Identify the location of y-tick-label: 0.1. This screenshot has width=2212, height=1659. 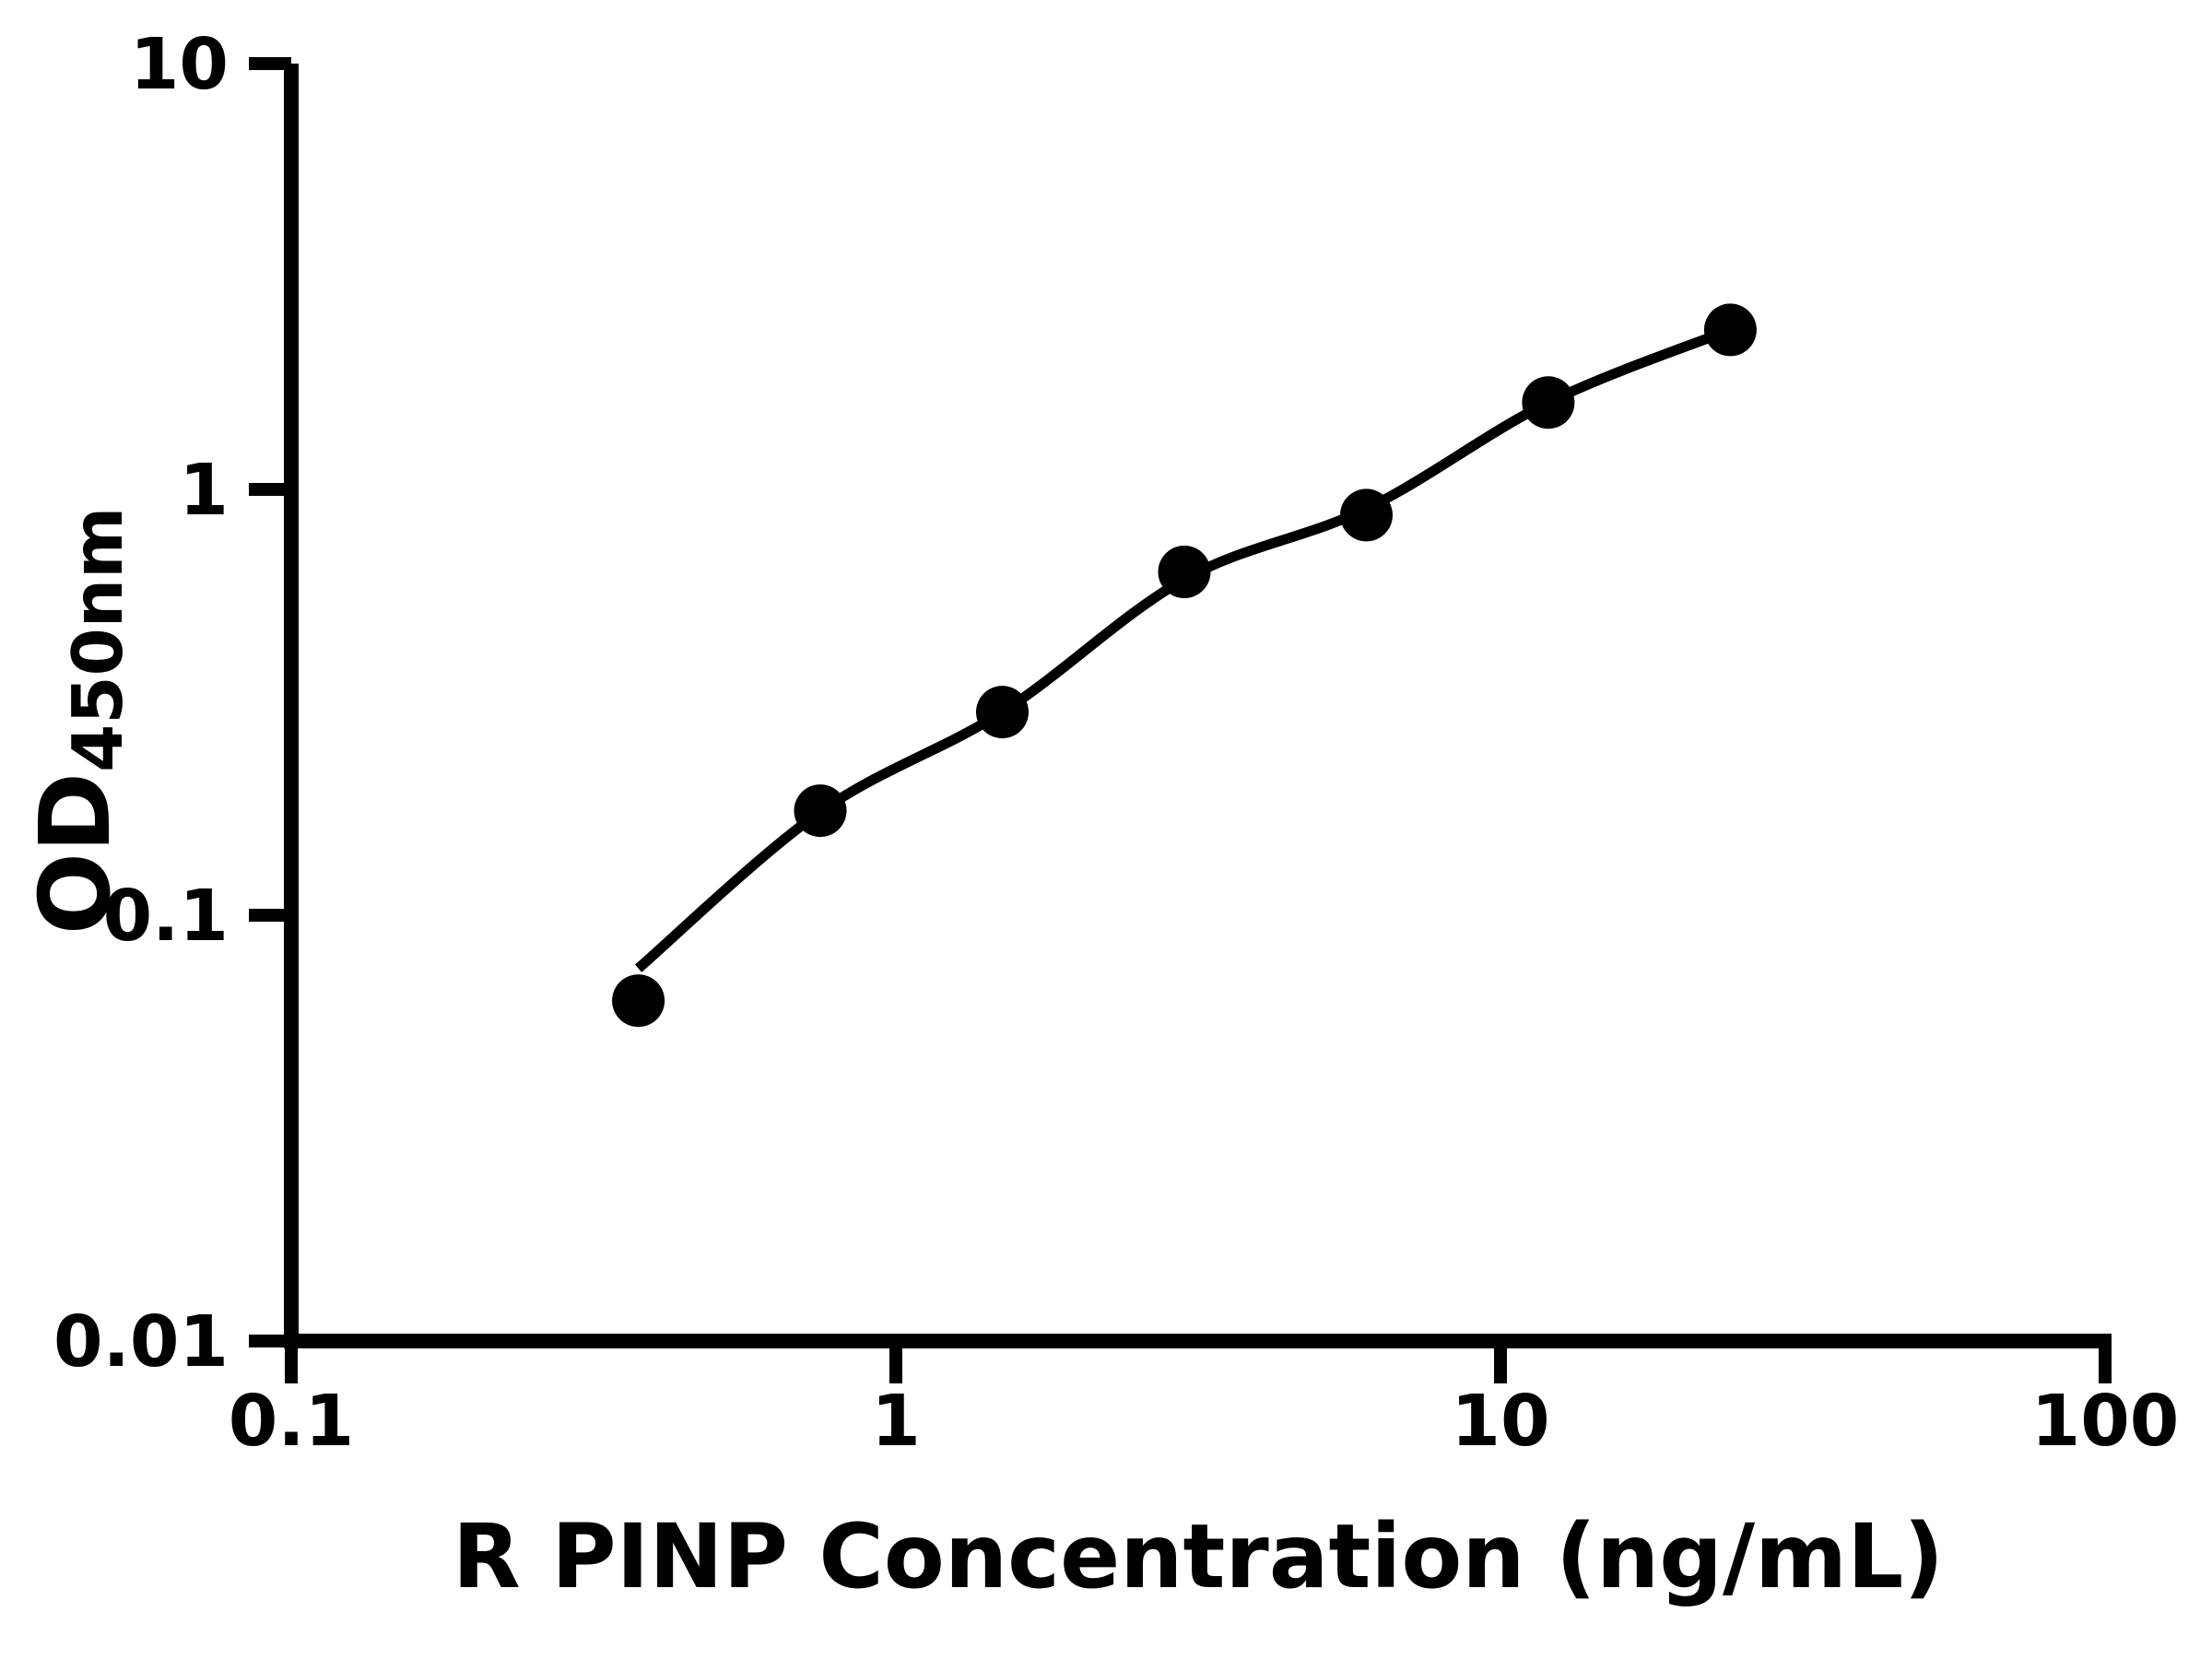
(166, 917).